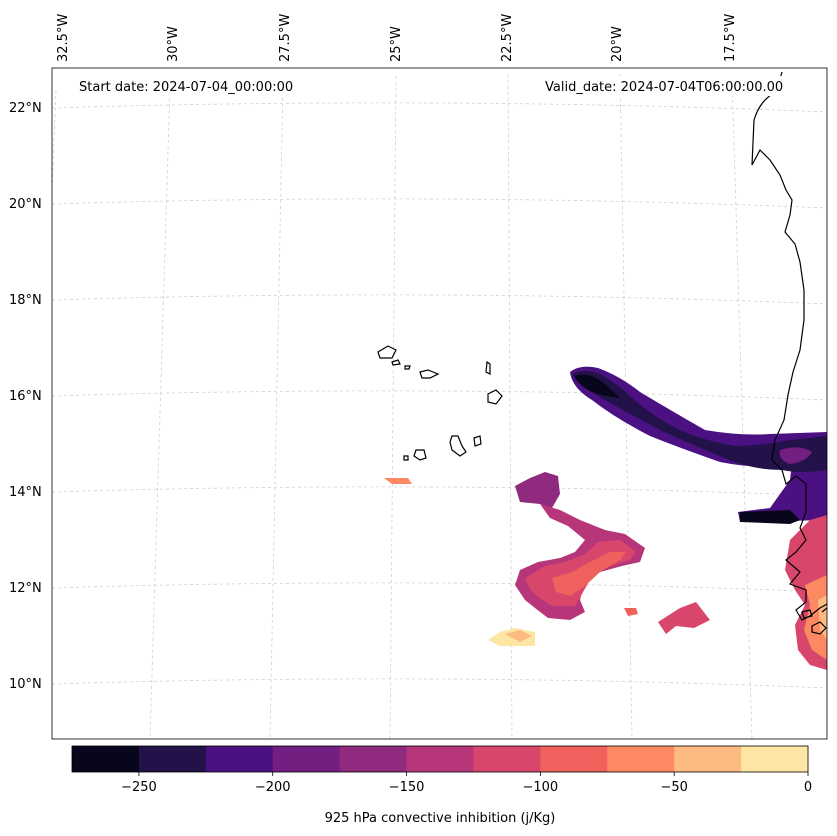  Describe the element at coordinates (25, 492) in the screenshot. I see `lat-label: 14°N` at that location.